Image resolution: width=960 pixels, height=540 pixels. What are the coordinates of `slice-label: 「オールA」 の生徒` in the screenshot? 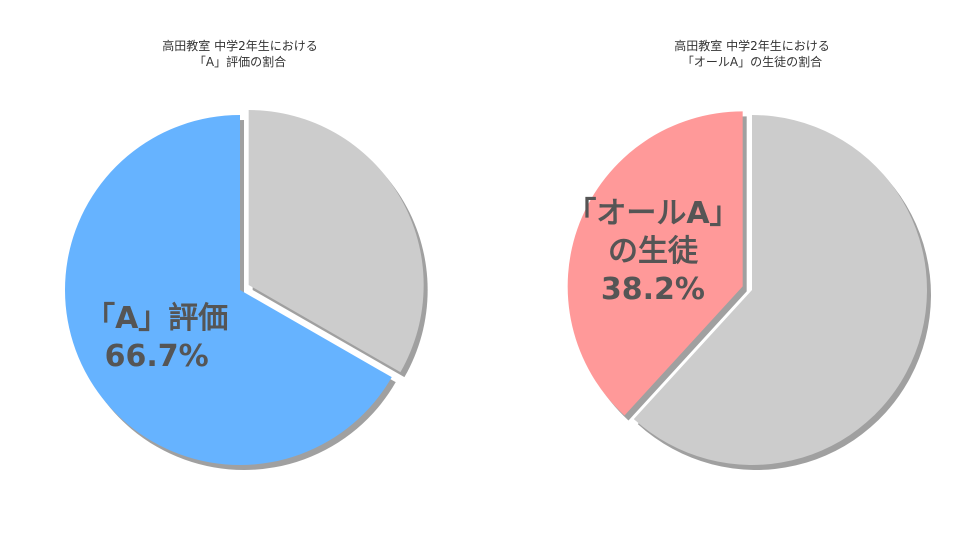 It's located at (653, 232).